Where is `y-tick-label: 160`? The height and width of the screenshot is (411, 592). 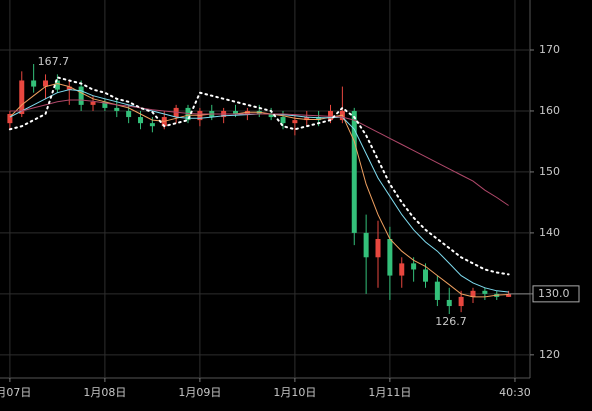 y-tick-label: 160 is located at coordinates (549, 110).